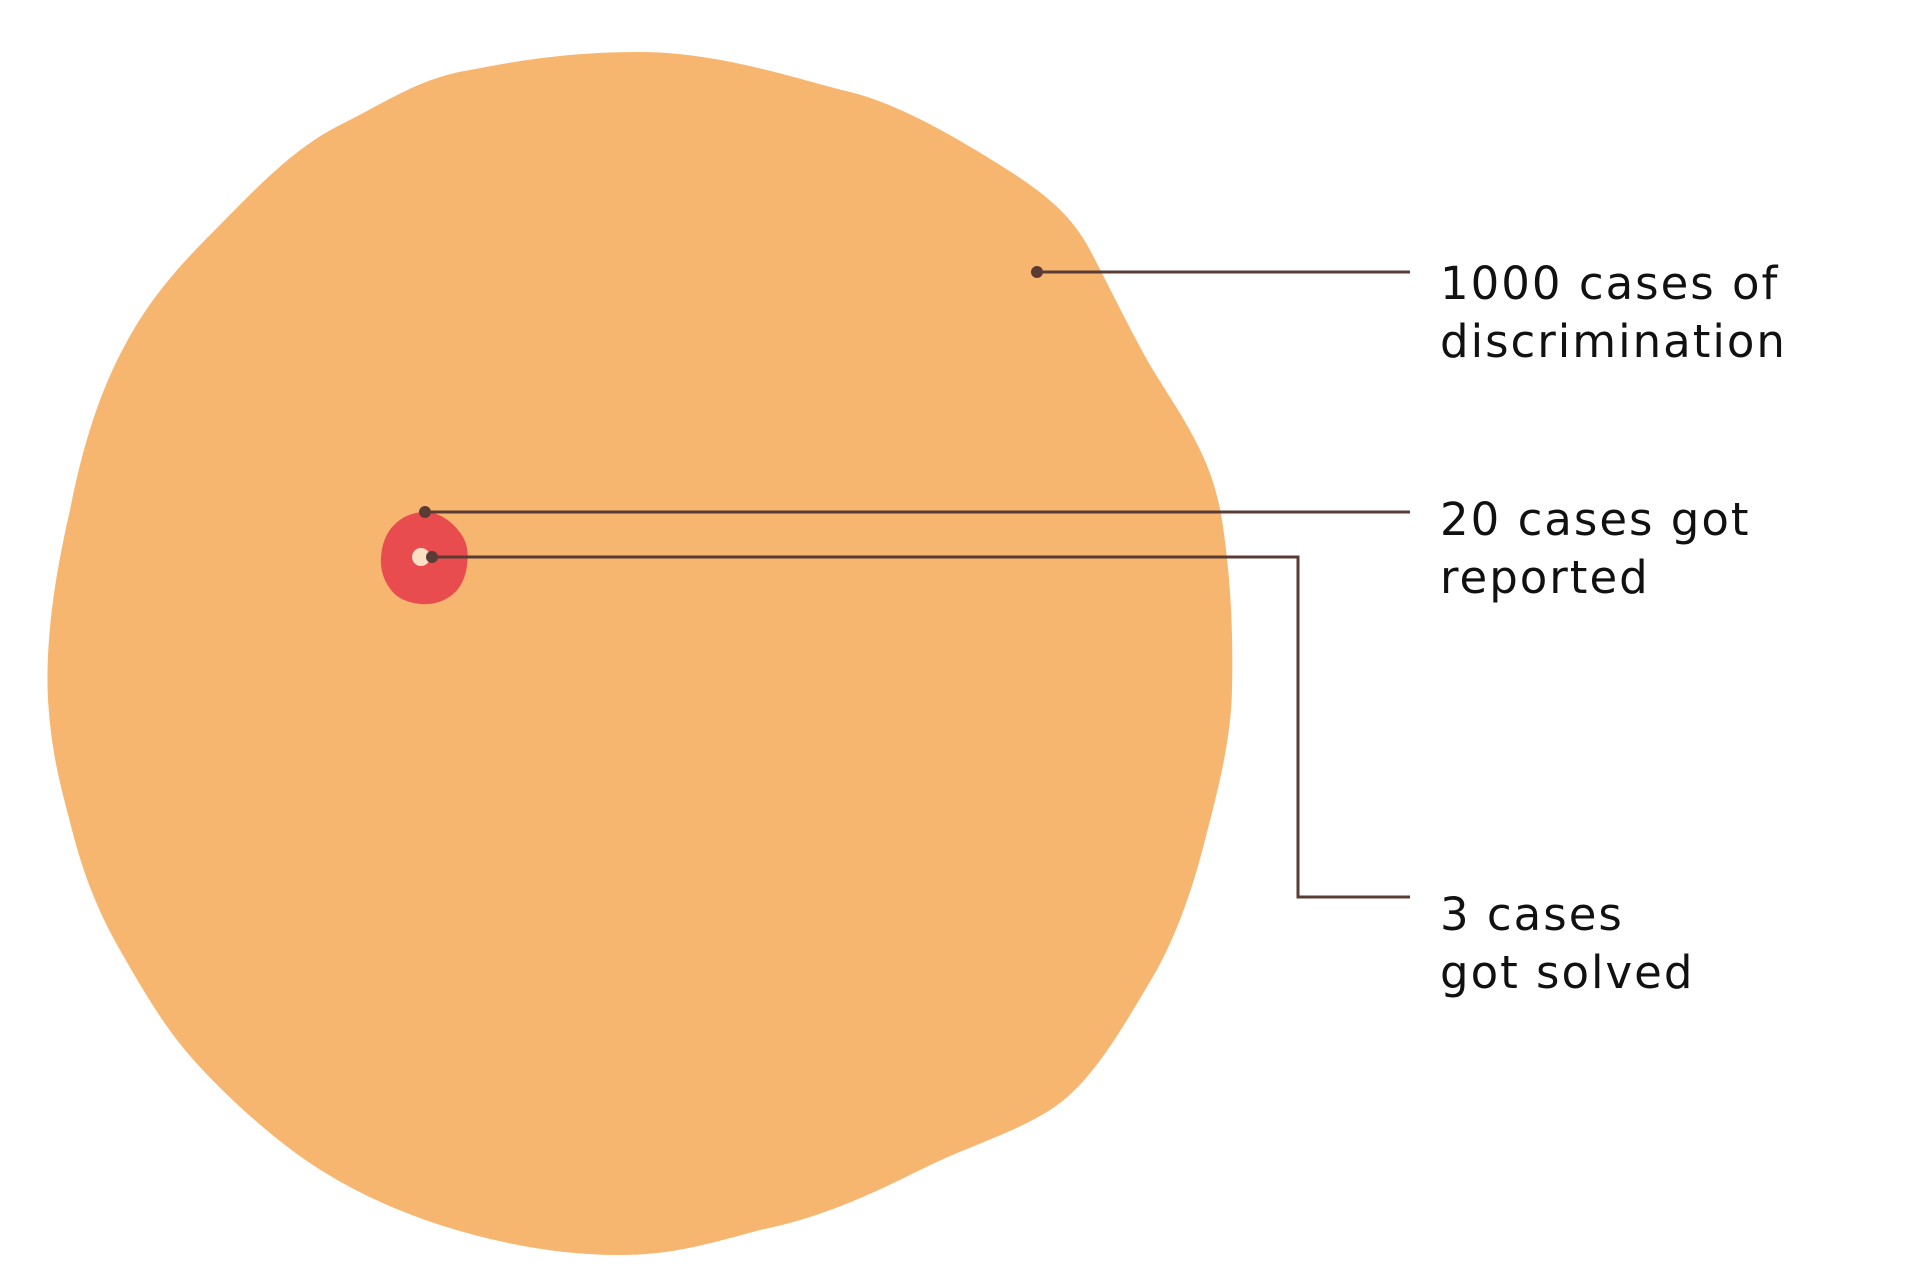 This screenshot has width=1910, height=1283. I want to click on label-all-cases-line2: discrimination, so click(1613, 341).